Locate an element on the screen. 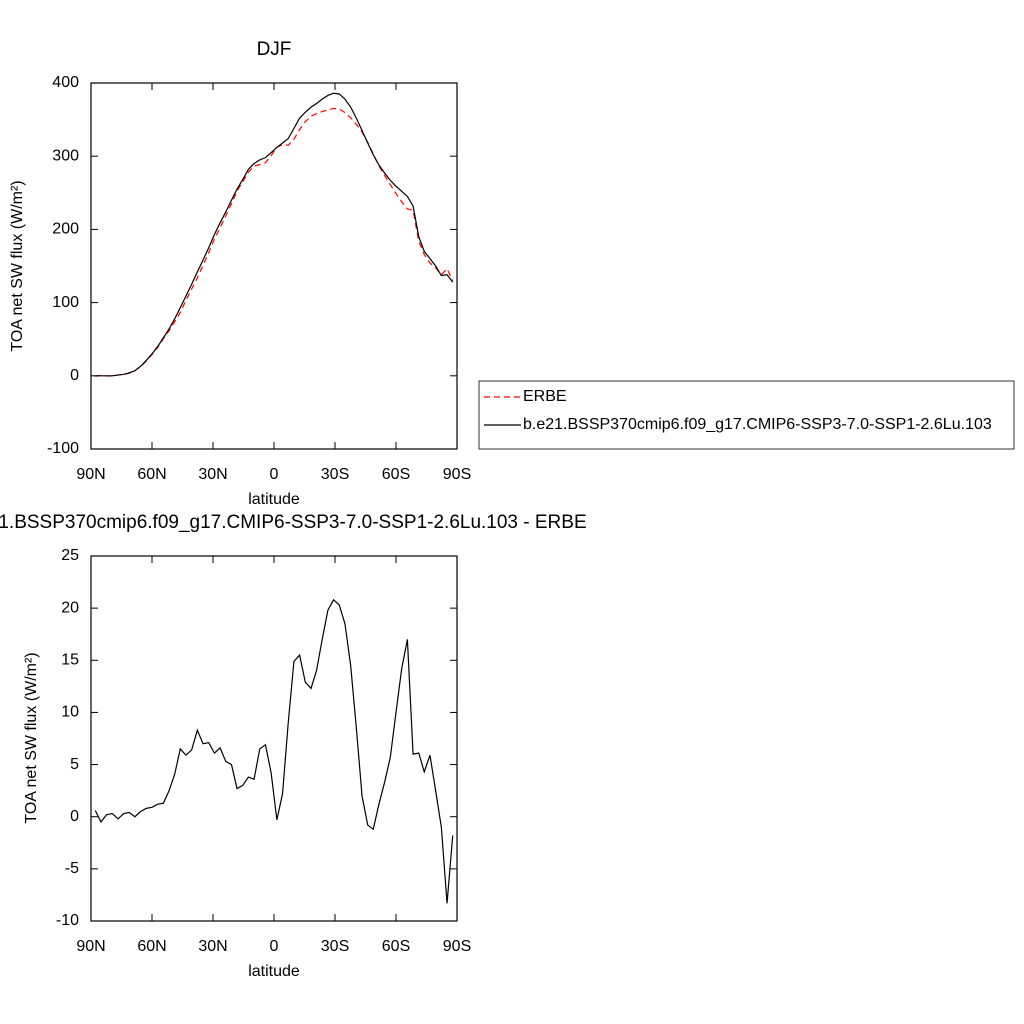  y-tick-label: 20 is located at coordinates (70, 607).